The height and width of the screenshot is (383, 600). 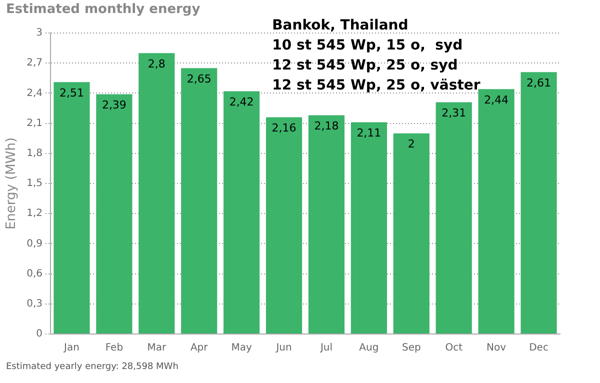 What do you see at coordinates (71, 348) in the screenshot?
I see `x-tick-label: Jan` at bounding box center [71, 348].